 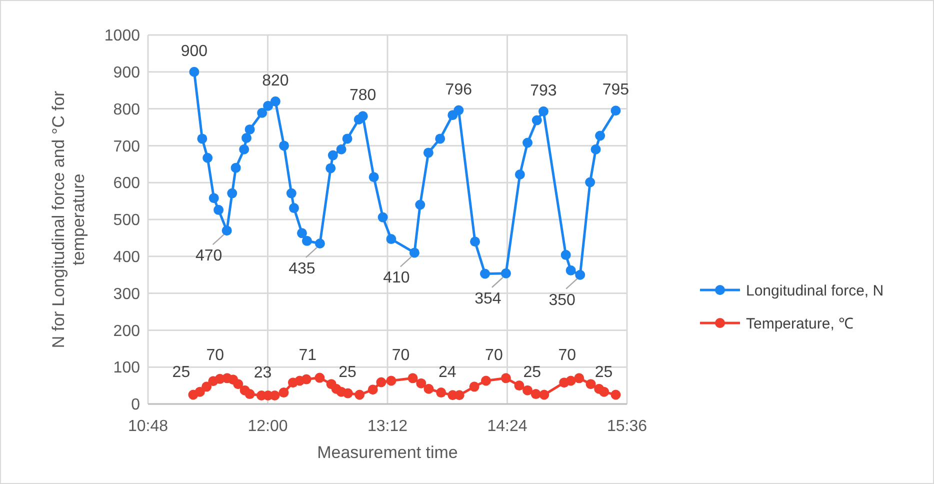 I want to click on legend-label: Longitudinal force, N, so click(x=815, y=291).